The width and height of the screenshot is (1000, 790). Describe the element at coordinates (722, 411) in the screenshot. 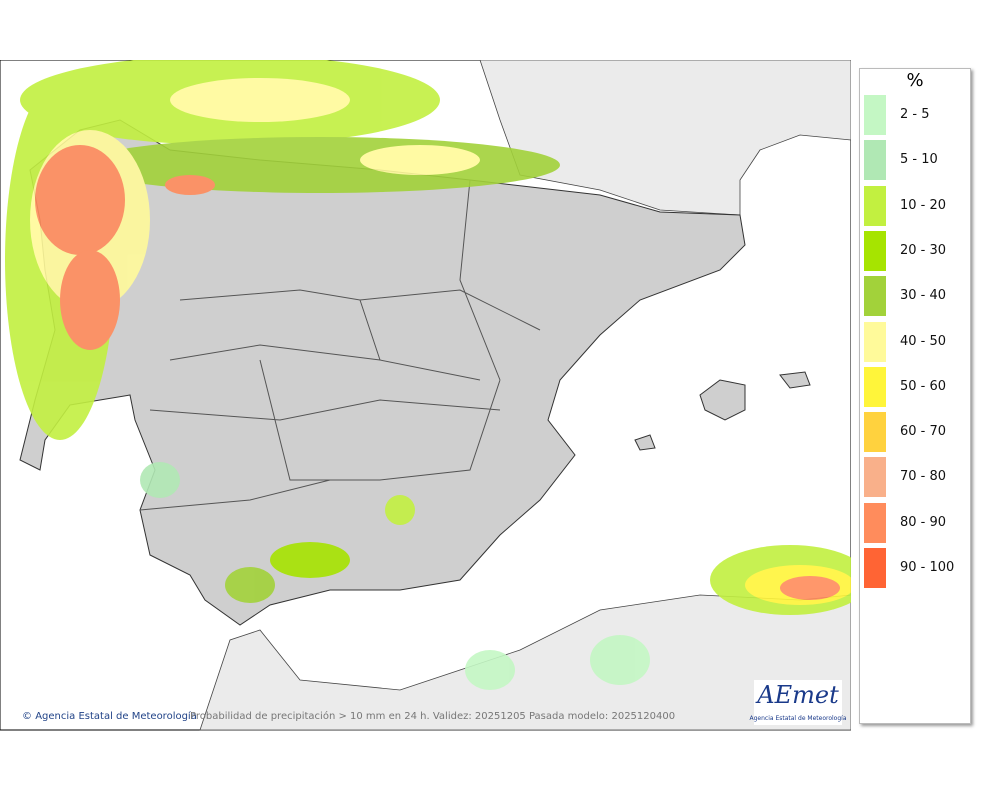

I see `balearic-islands` at that location.